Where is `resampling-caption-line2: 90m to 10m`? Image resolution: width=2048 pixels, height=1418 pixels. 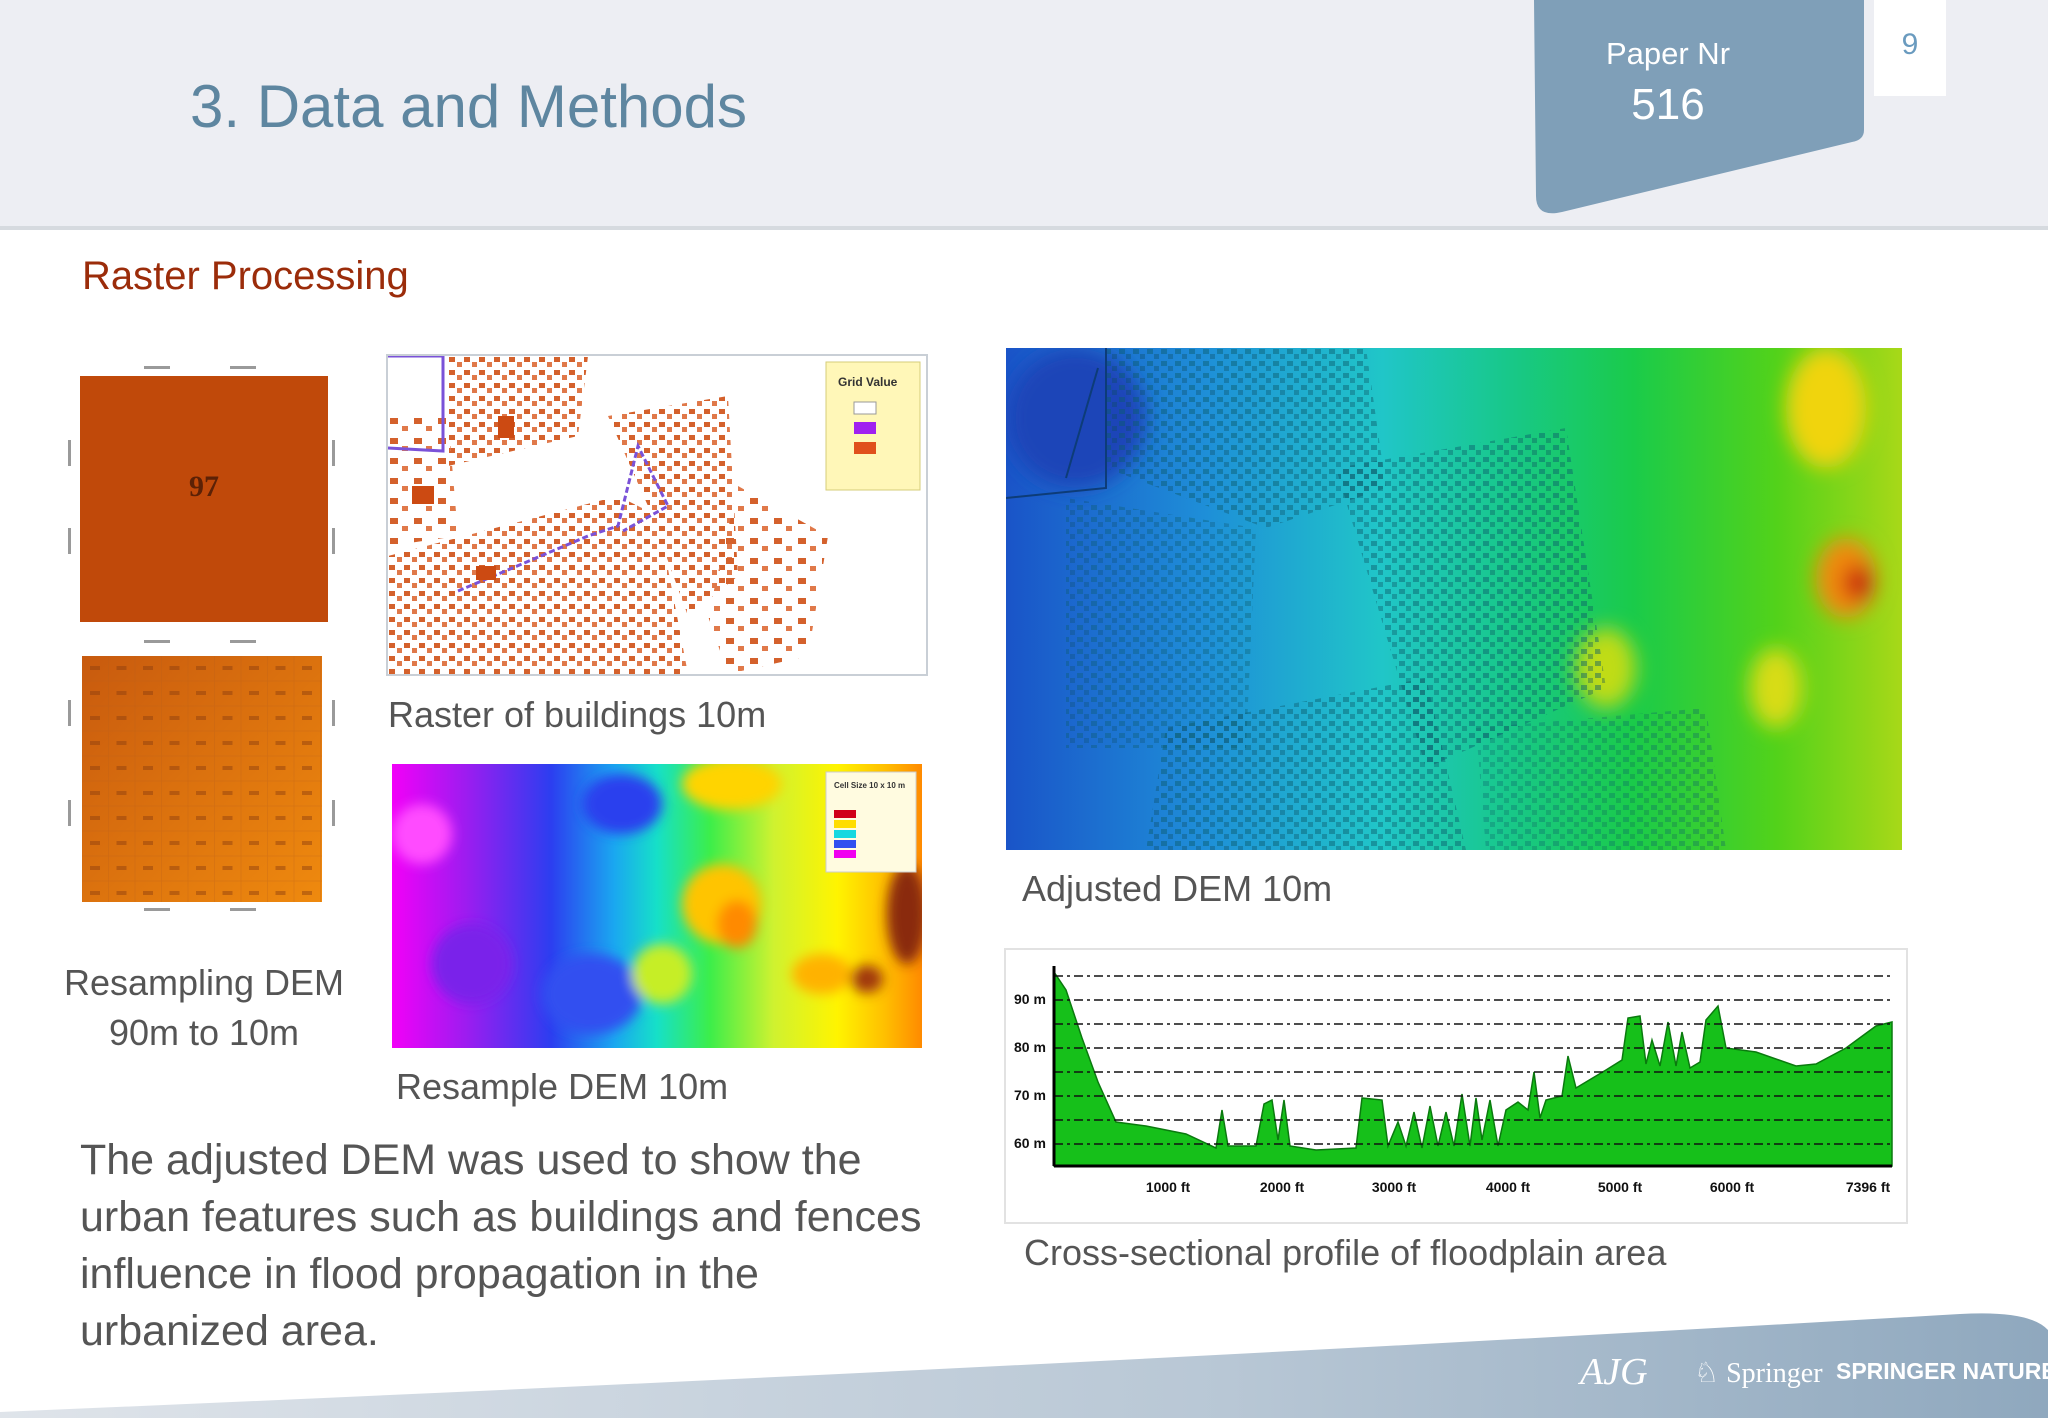 resampling-caption-line2: 90m to 10m is located at coordinates (204, 1032).